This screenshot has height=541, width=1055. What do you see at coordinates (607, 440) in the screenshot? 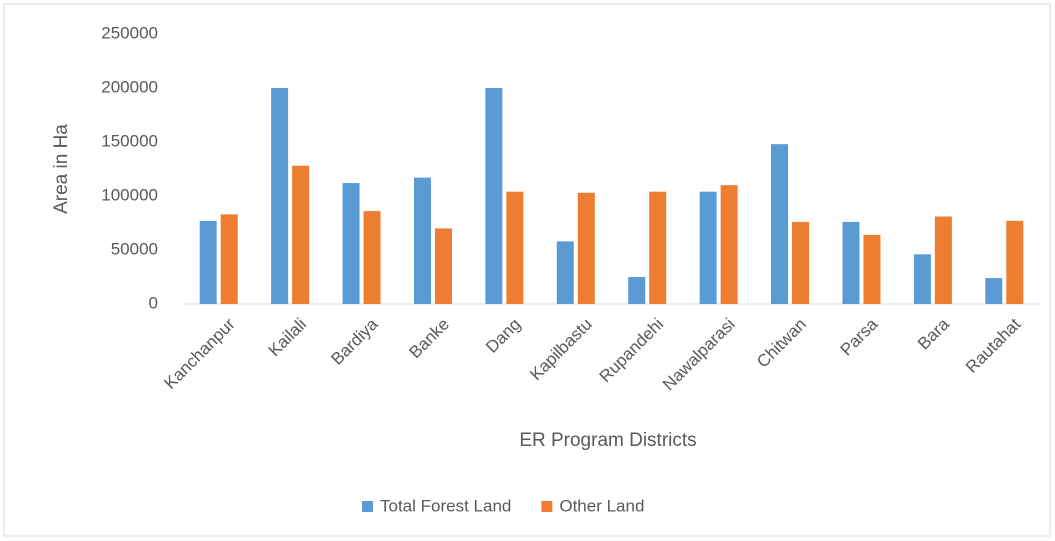
I see `x-axis-title: ER Program Districts` at bounding box center [607, 440].